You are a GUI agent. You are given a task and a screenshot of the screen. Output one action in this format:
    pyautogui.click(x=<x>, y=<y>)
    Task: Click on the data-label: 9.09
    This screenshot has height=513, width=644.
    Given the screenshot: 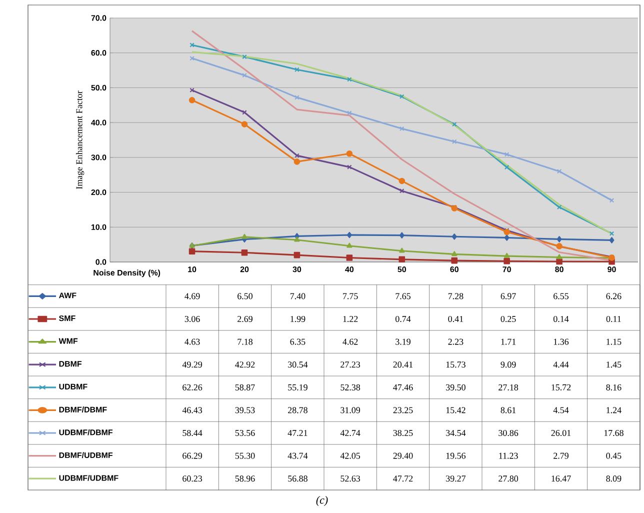 What is the action you would take?
    pyautogui.click(x=508, y=365)
    